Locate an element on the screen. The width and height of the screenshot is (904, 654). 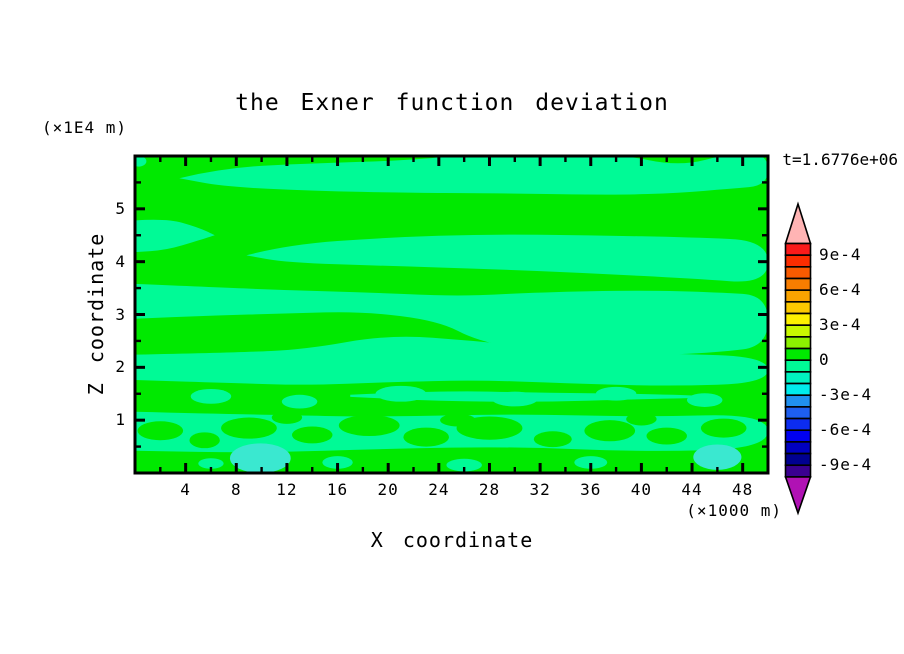
colorbar-label: -6e-4 is located at coordinates (846, 430).